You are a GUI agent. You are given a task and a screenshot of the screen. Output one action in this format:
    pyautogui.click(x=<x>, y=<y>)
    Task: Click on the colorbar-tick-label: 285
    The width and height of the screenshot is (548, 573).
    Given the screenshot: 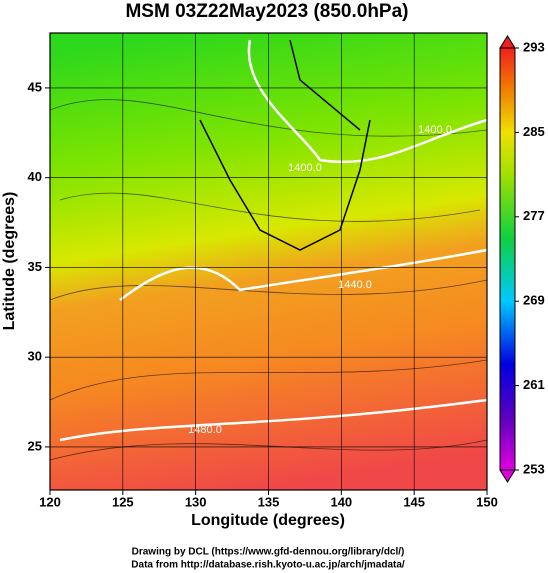 What is the action you would take?
    pyautogui.click(x=534, y=131)
    